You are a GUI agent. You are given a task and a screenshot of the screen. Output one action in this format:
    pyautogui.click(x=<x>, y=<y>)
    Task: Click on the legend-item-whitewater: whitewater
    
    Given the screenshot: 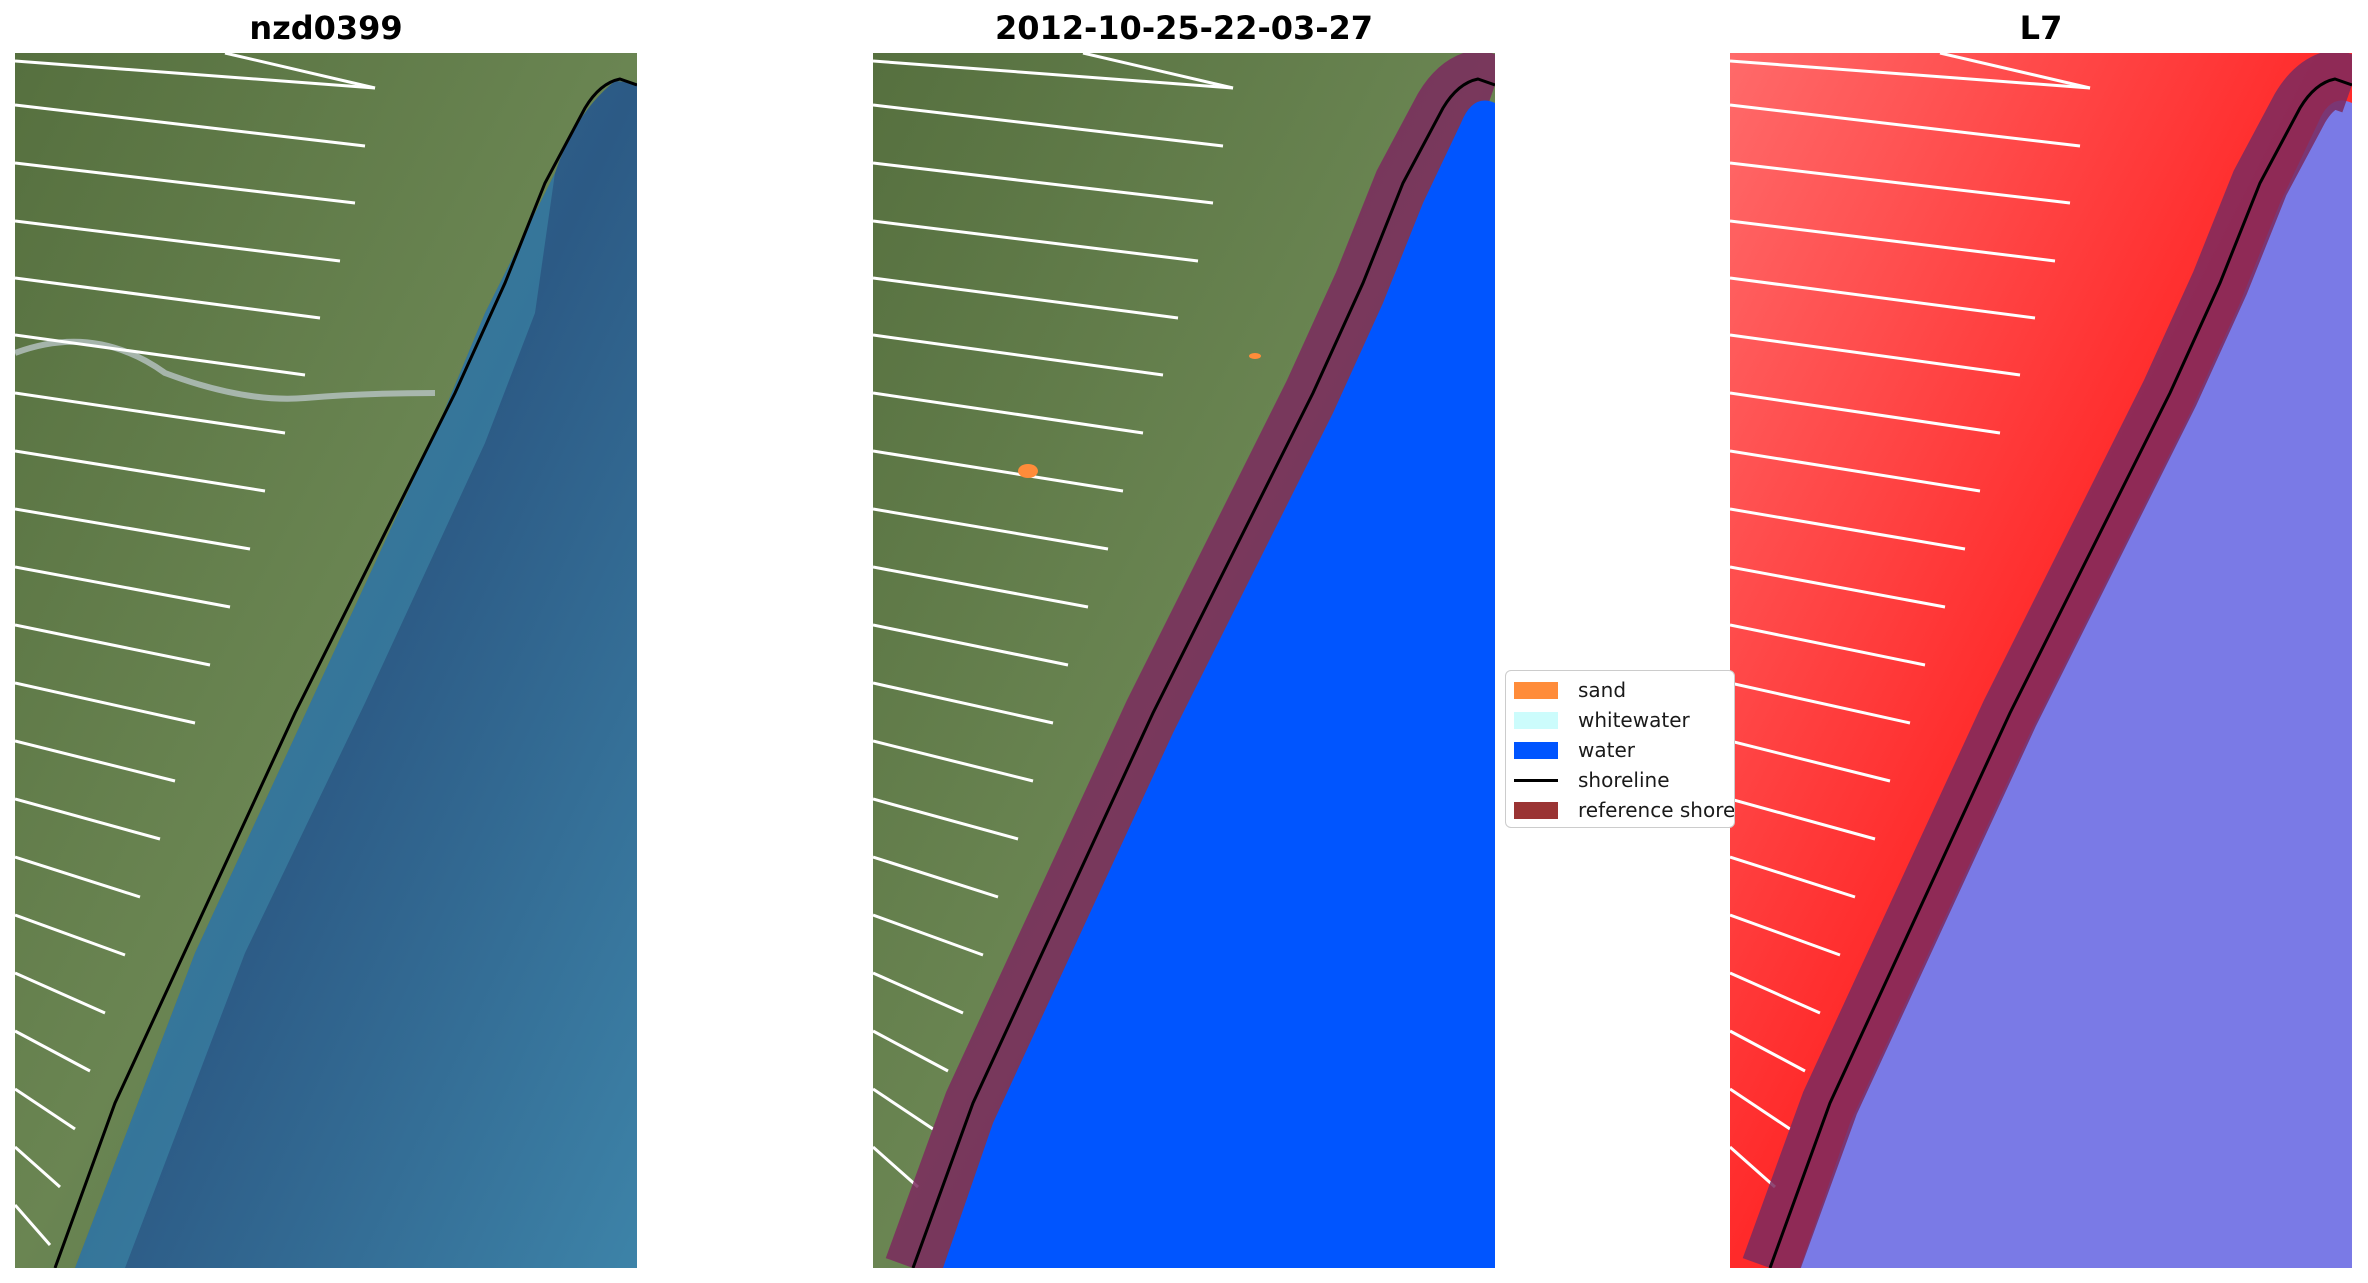 What is the action you would take?
    pyautogui.click(x=1602, y=720)
    